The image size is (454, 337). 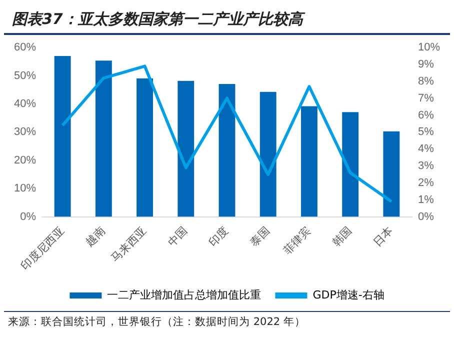 What do you see at coordinates (128, 244) in the screenshot?
I see `x-tick-label: 马来西亚` at bounding box center [128, 244].